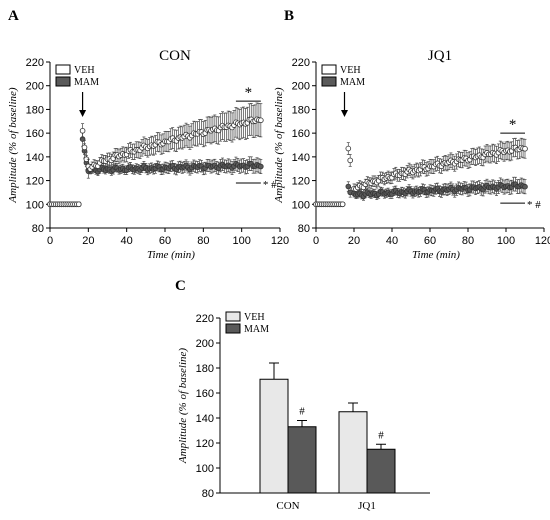  Describe the element at coordinates (274, 436) in the screenshot. I see `bar-veh-con` at that location.